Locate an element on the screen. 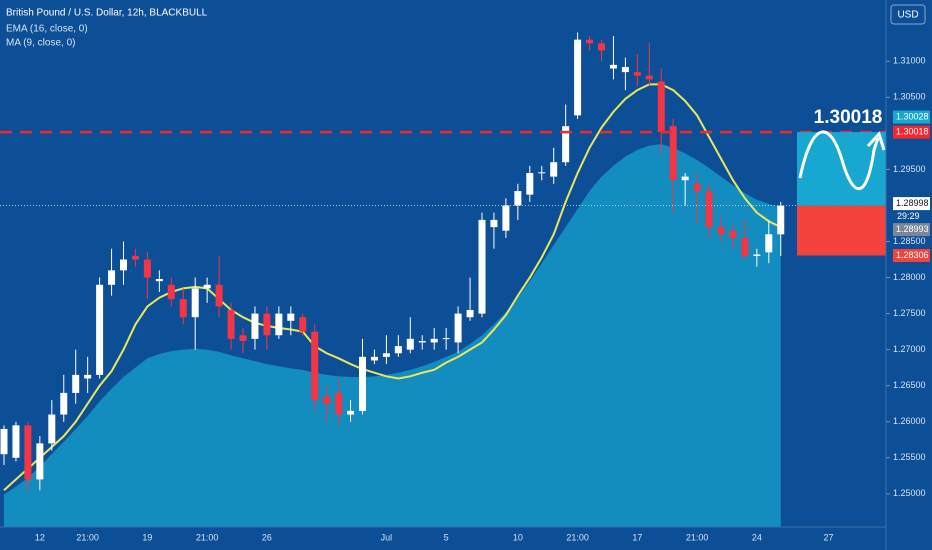  price-tag: 1.30028 is located at coordinates (912, 116).